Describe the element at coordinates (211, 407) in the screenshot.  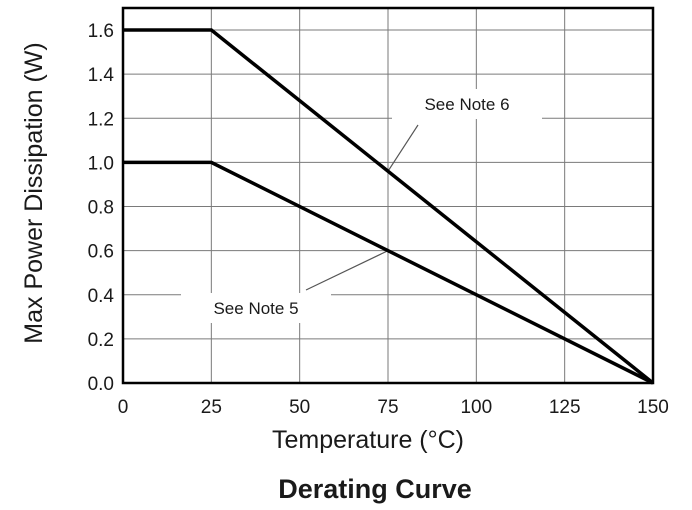
I see `x-tick-label: 25` at that location.